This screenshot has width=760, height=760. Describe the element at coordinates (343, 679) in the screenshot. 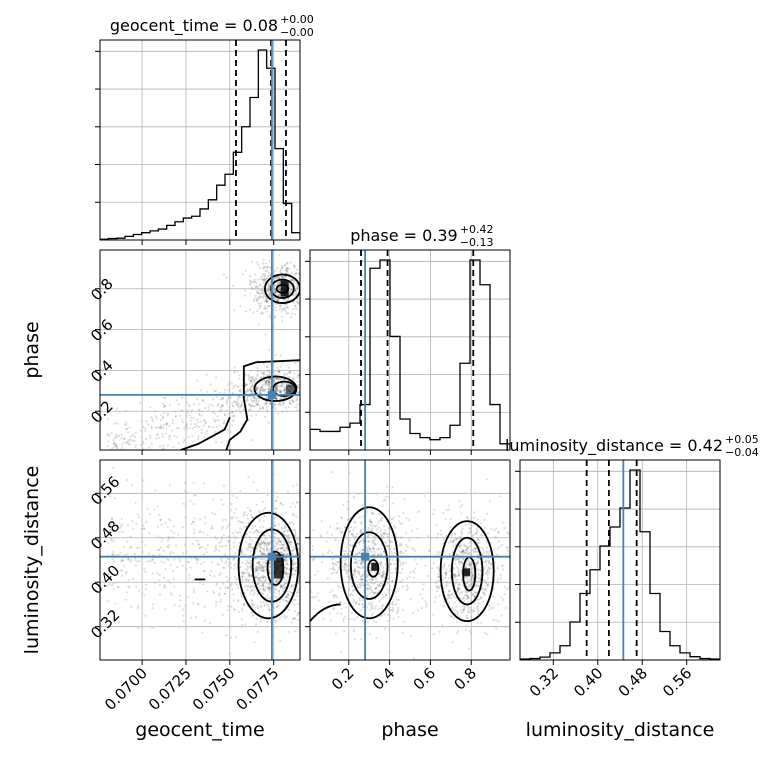

I see `tick-label-phase: 0.2` at that location.